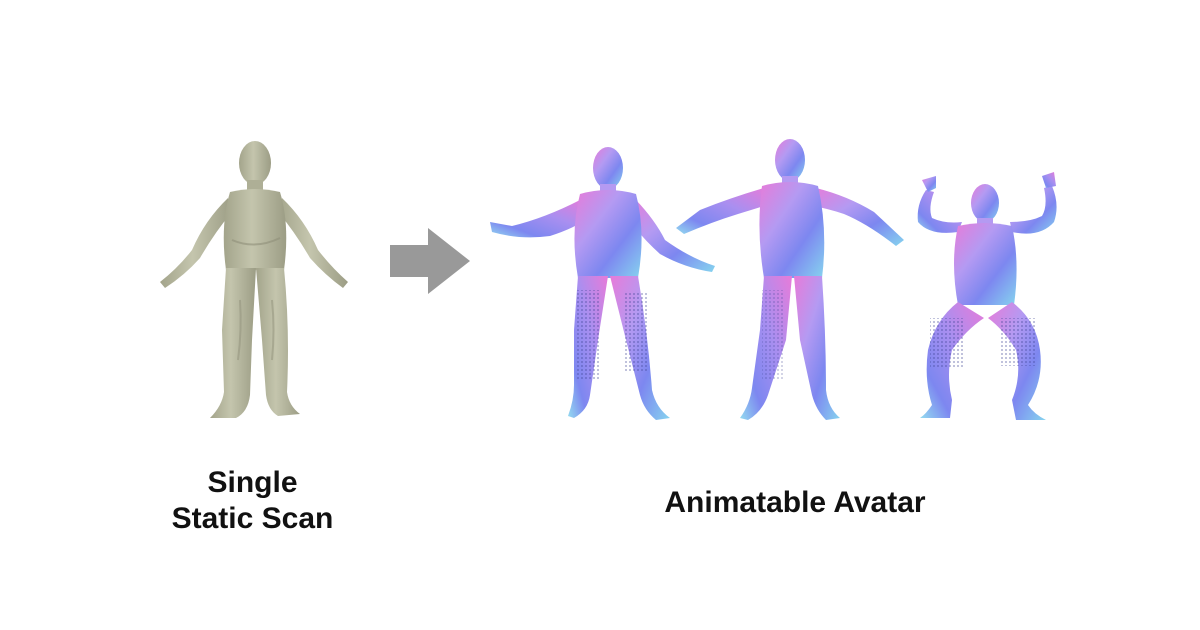  Describe the element at coordinates (252, 482) in the screenshot. I see `static-scan-caption-line1: Single` at that location.